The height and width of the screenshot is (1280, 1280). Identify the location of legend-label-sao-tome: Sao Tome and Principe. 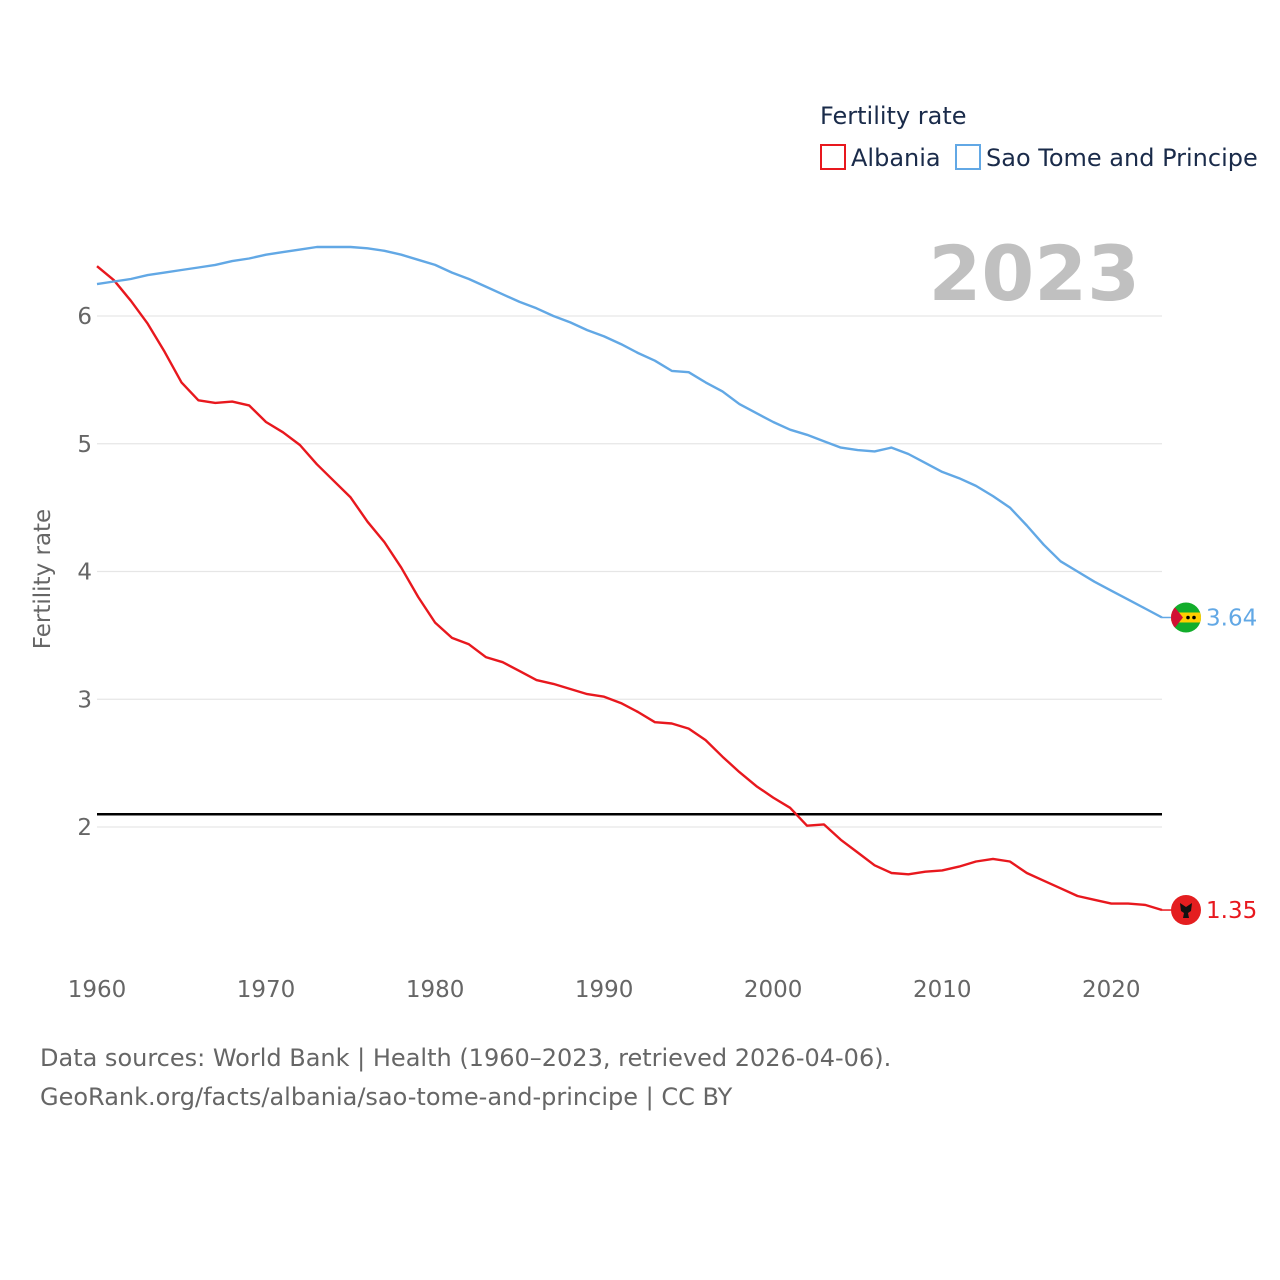
(1122, 158).